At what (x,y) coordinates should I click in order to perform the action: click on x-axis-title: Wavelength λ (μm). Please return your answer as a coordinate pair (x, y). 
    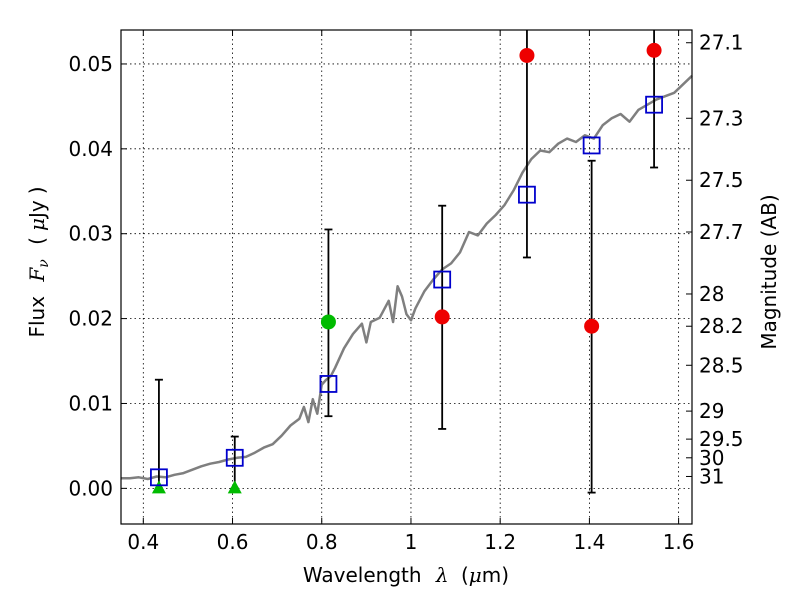
    Looking at the image, I should click on (406, 575).